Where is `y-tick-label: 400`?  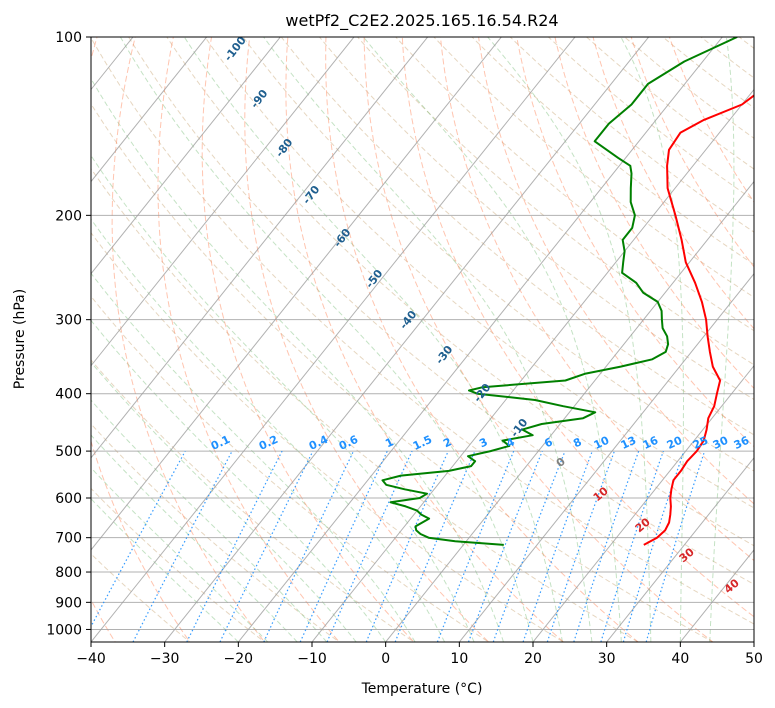 y-tick-label: 400 is located at coordinates (68, 395).